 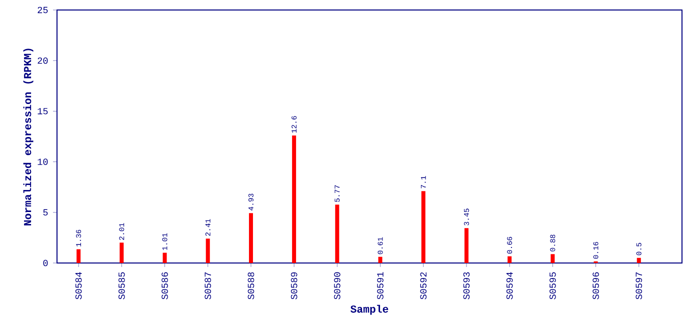 What do you see at coordinates (509, 286) in the screenshot?
I see `x-tick-label: S0594` at bounding box center [509, 286].